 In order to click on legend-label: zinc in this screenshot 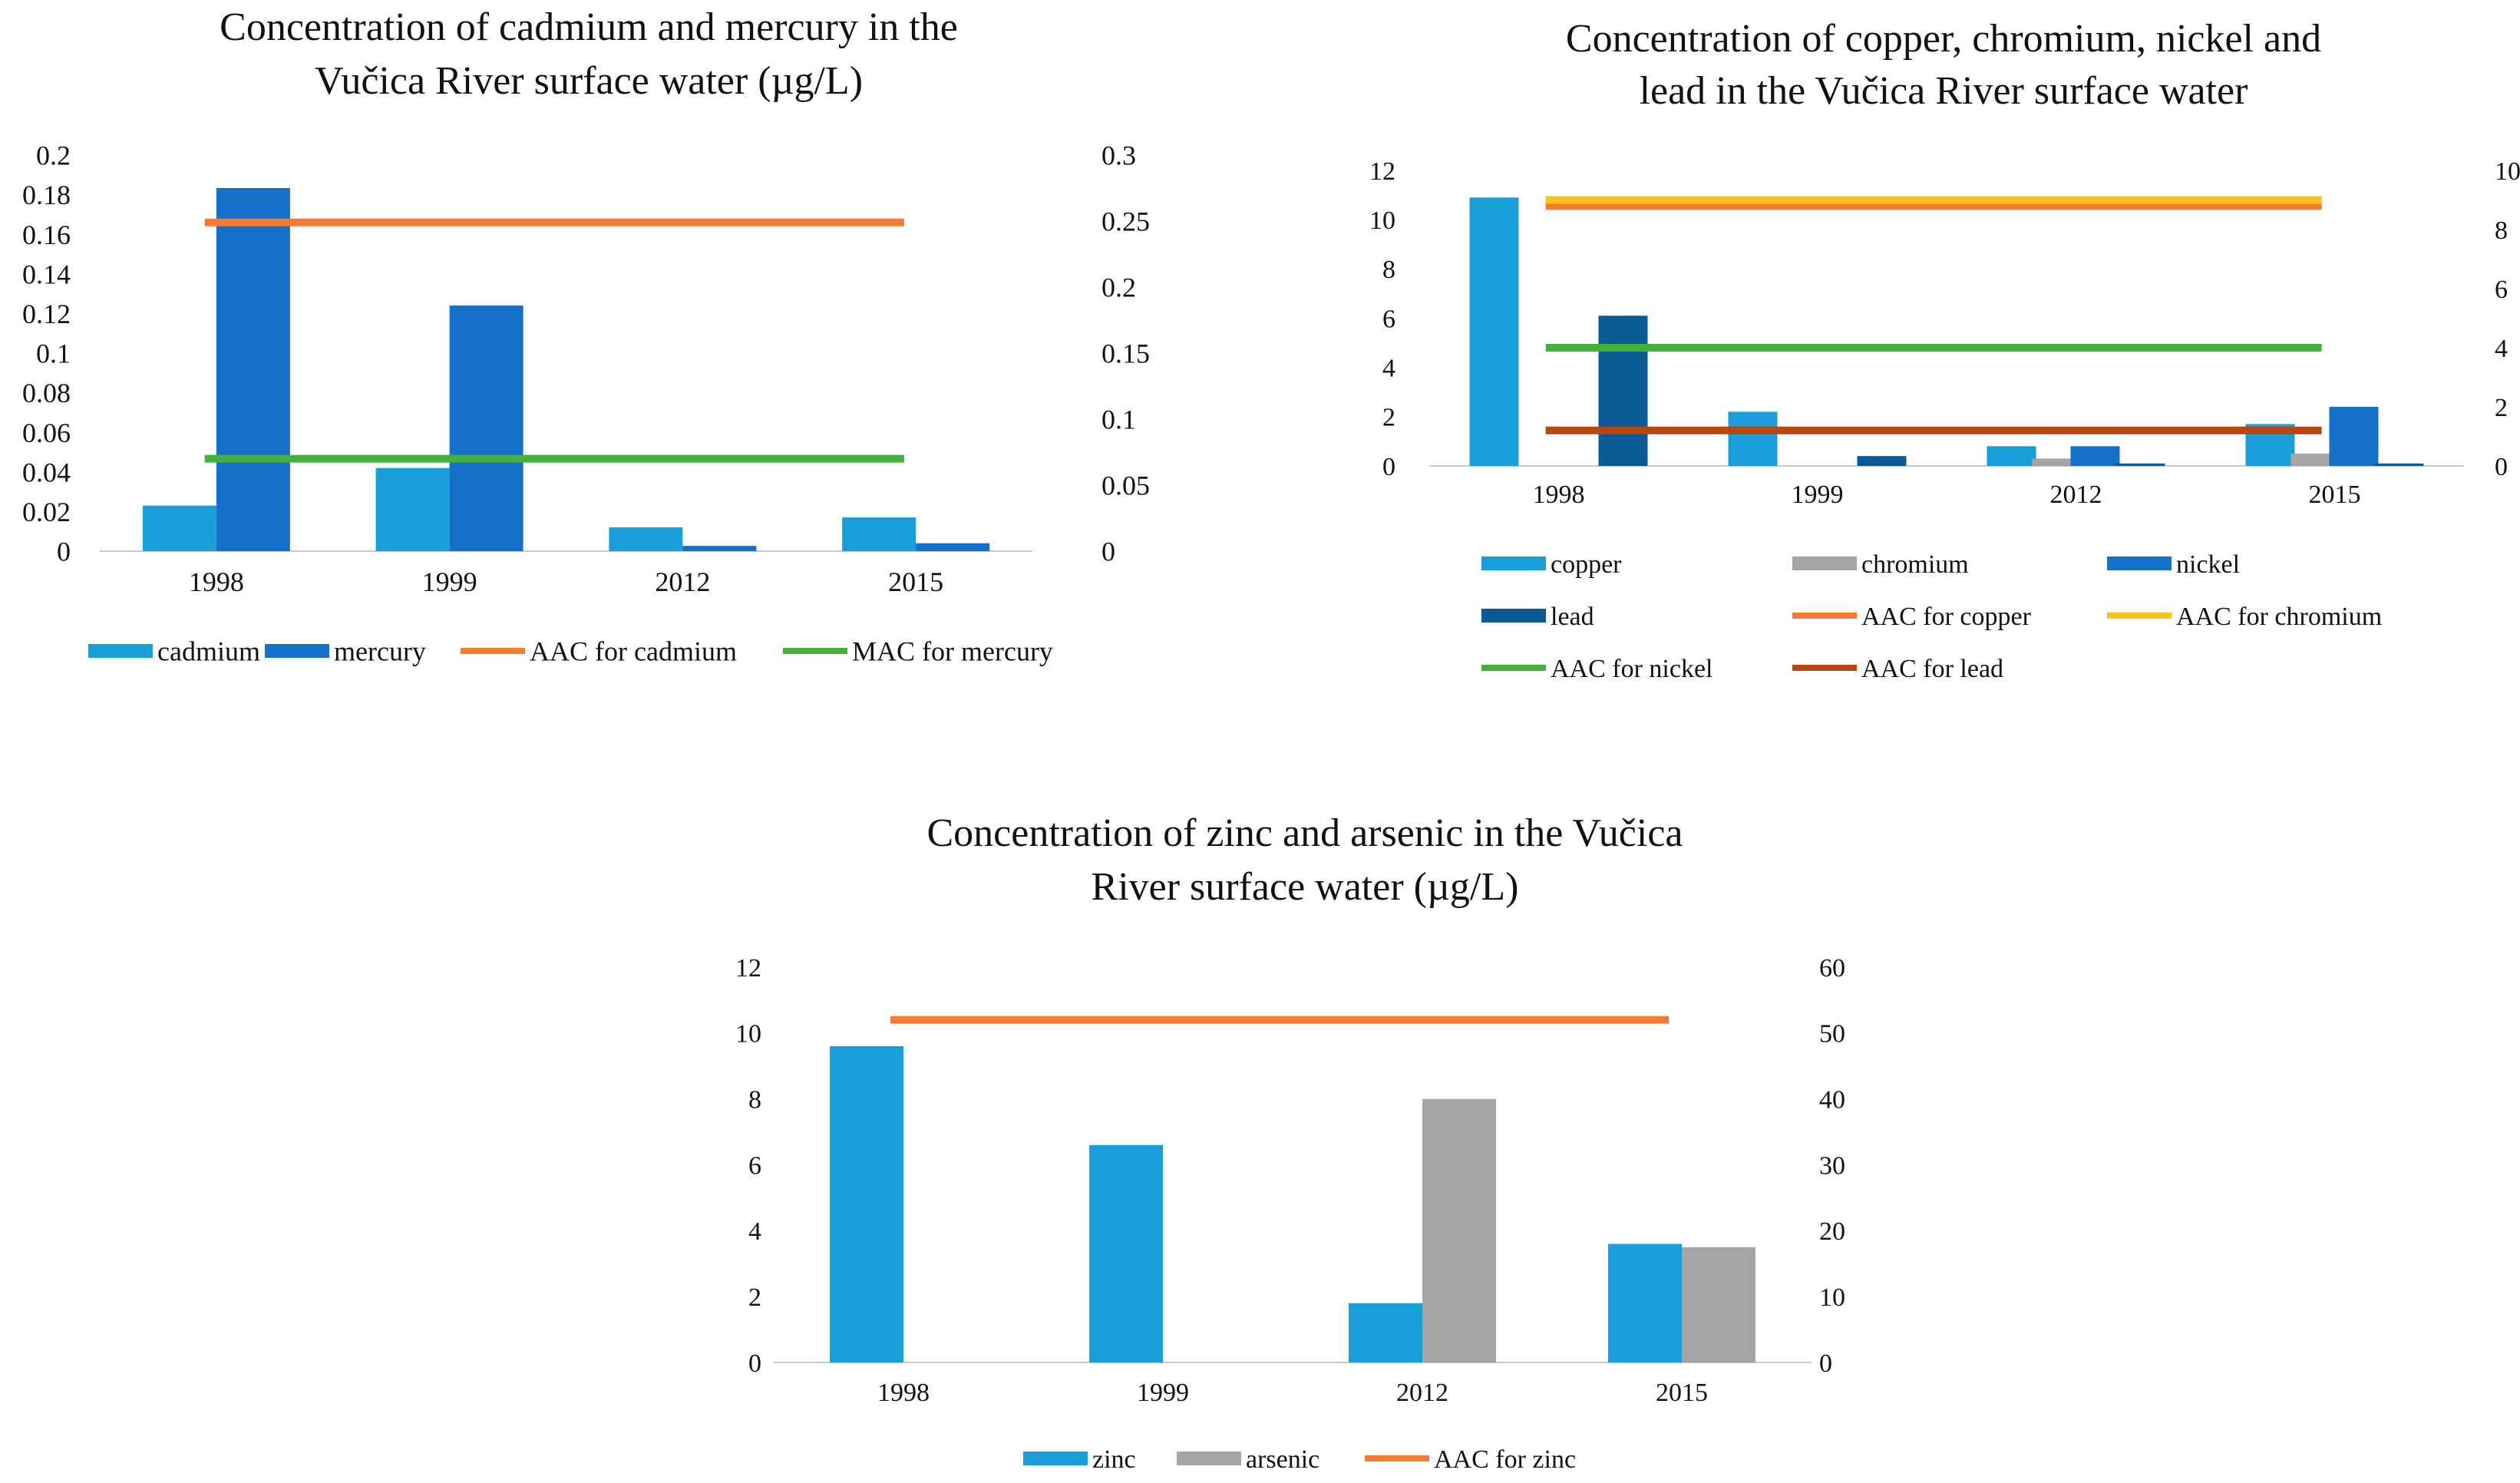, I will do `click(1114, 1459)`.